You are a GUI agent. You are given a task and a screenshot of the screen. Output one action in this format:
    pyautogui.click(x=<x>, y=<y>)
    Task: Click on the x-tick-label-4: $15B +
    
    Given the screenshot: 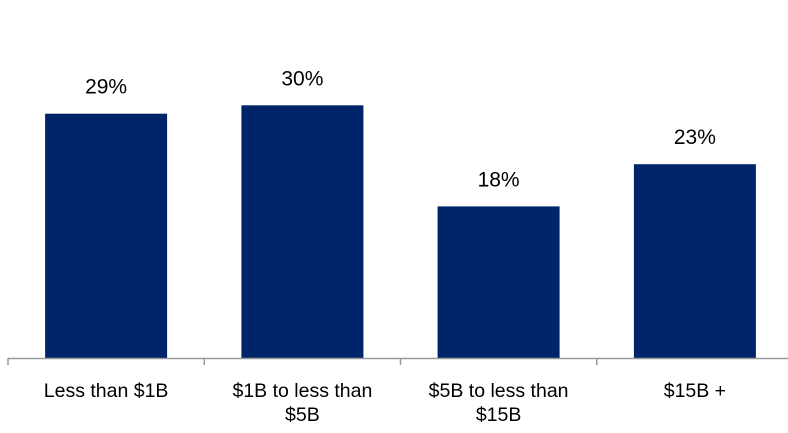 What is the action you would take?
    pyautogui.click(x=695, y=391)
    